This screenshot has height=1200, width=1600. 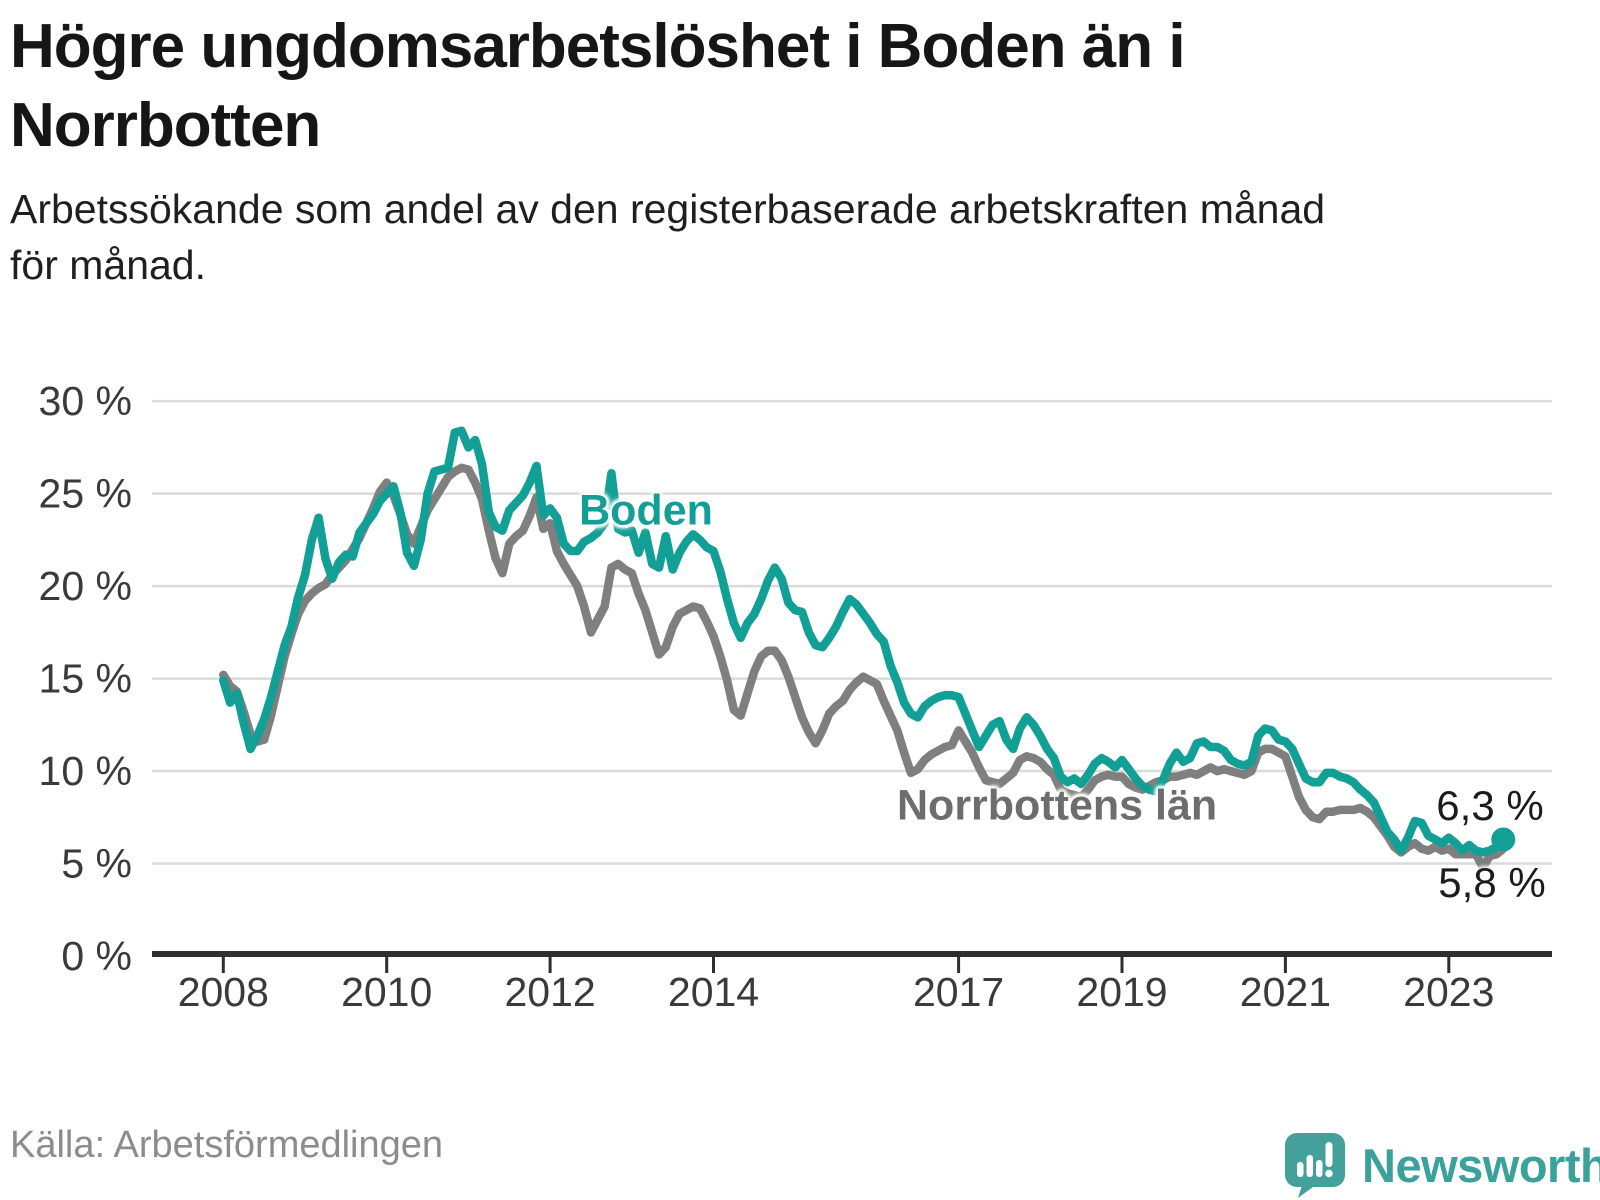 I want to click on y-axis-label-0: 0 %, so click(x=96, y=956).